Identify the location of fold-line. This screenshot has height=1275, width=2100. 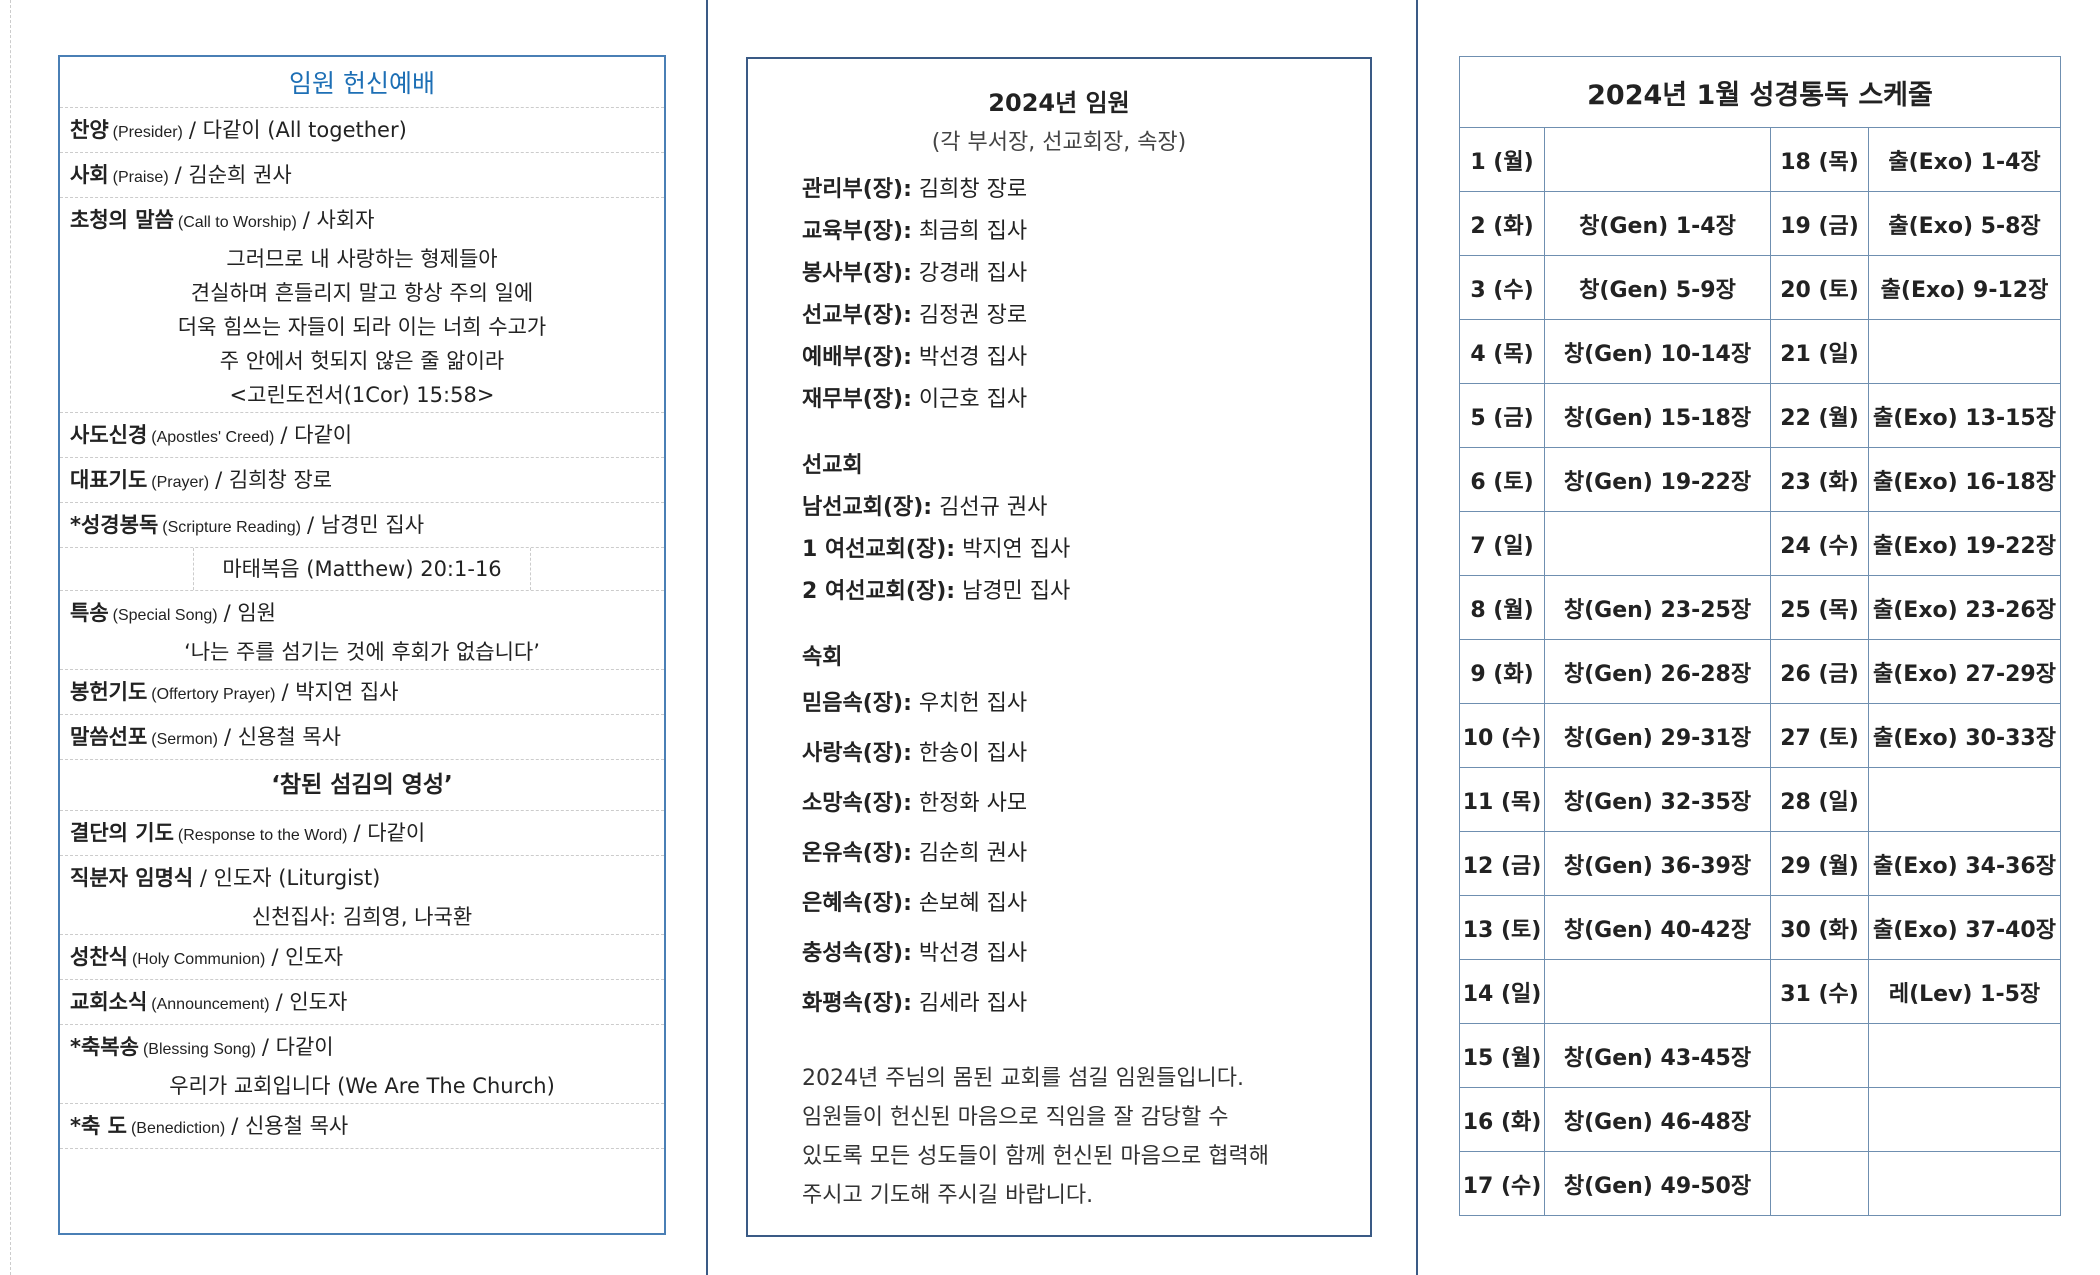
(10, 637).